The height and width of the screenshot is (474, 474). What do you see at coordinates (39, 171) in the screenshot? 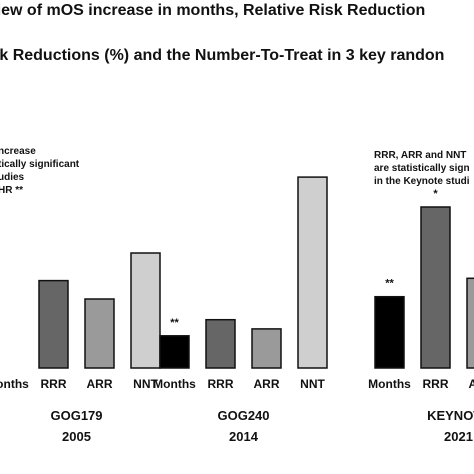
I see `left-annotation: ncrease tically significant udies HR **` at bounding box center [39, 171].